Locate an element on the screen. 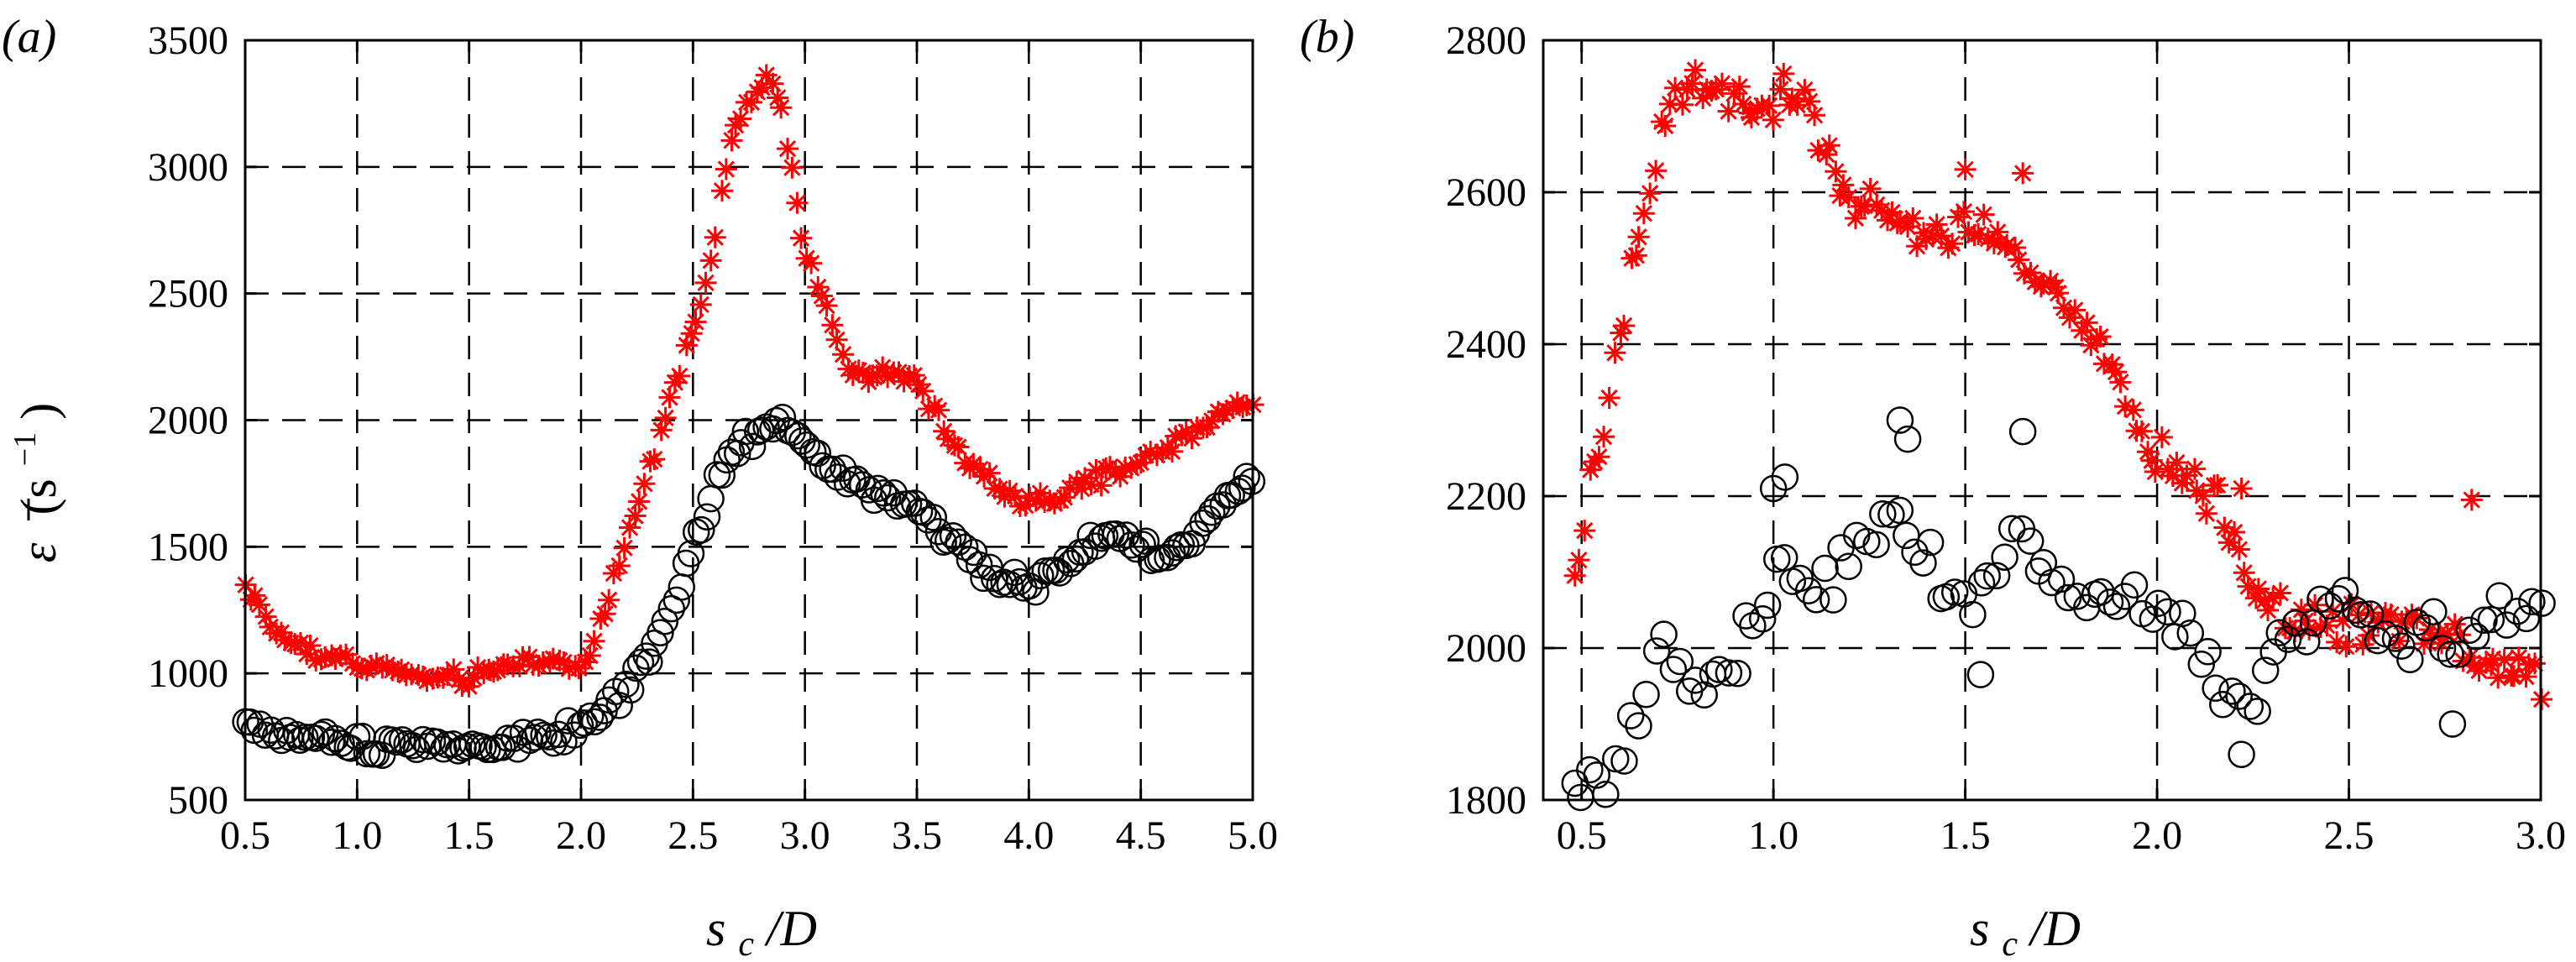 This screenshot has height=962, width=2576. panel-a-ylabel-unit-close: ) is located at coordinates (38, 411).